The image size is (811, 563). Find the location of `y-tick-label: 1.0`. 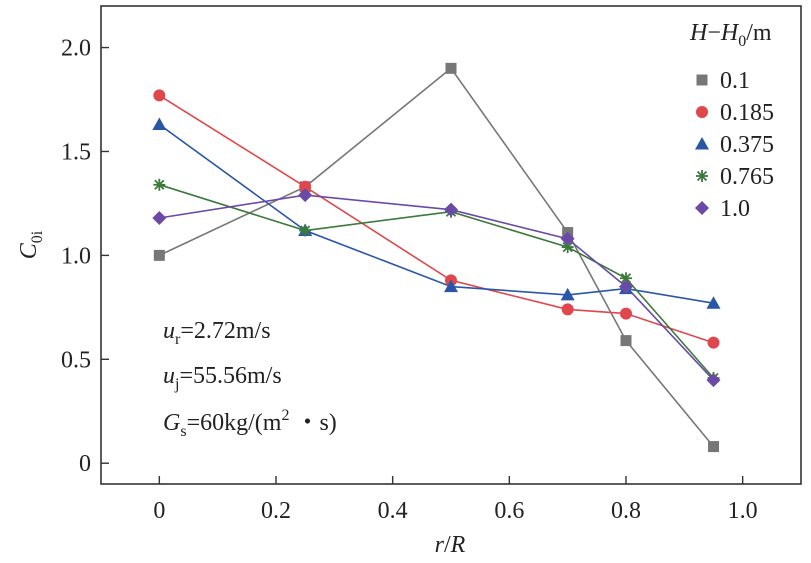

y-tick-label: 1.0 is located at coordinates (76, 256).